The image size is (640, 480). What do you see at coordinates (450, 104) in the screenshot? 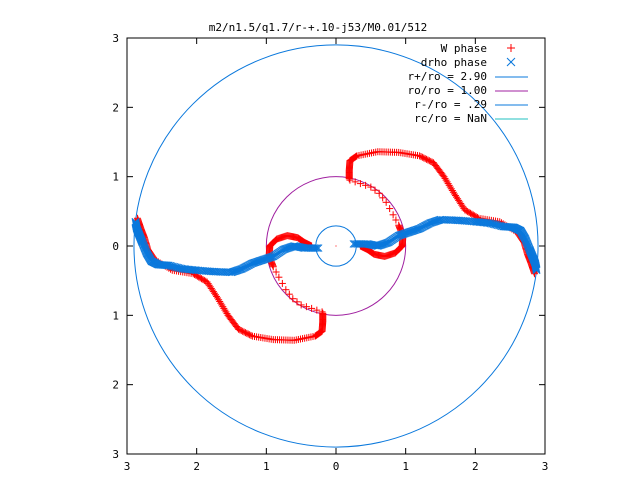
I see `legend-label-r-minus: r-/ro = .29` at bounding box center [450, 104].